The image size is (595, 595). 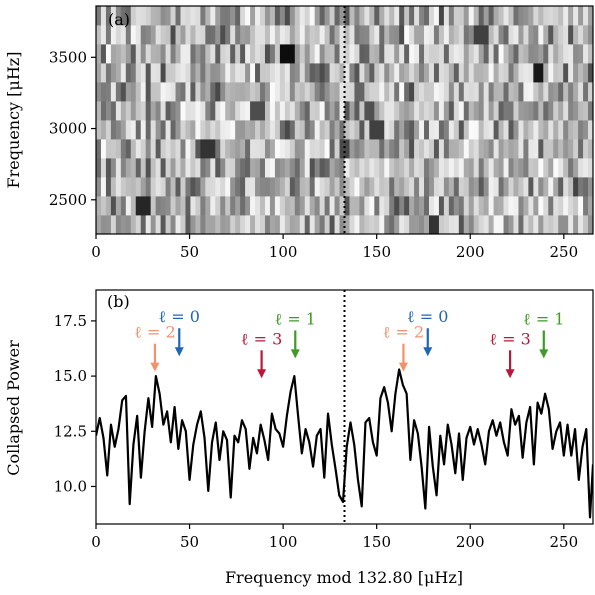 I want to click on mode-label: ℓ = 2, so click(x=403, y=332).